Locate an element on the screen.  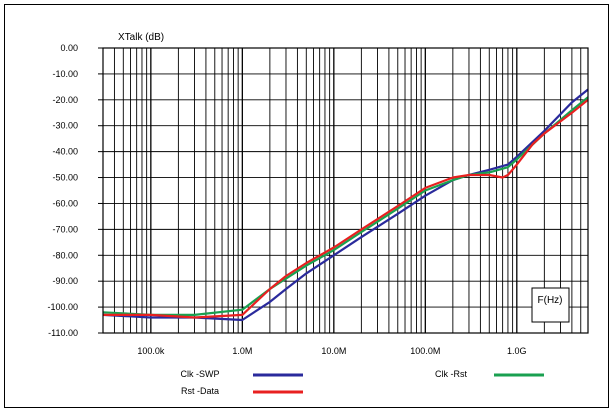
y-axis-label: XTalk (dB) is located at coordinates (141, 37).